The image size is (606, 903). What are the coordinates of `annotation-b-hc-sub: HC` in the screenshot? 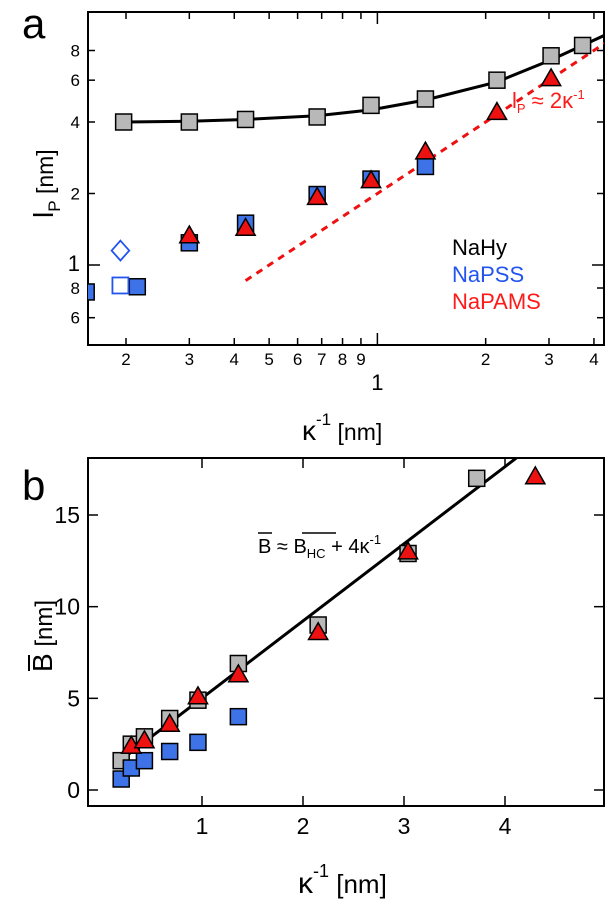 It's located at (316, 553).